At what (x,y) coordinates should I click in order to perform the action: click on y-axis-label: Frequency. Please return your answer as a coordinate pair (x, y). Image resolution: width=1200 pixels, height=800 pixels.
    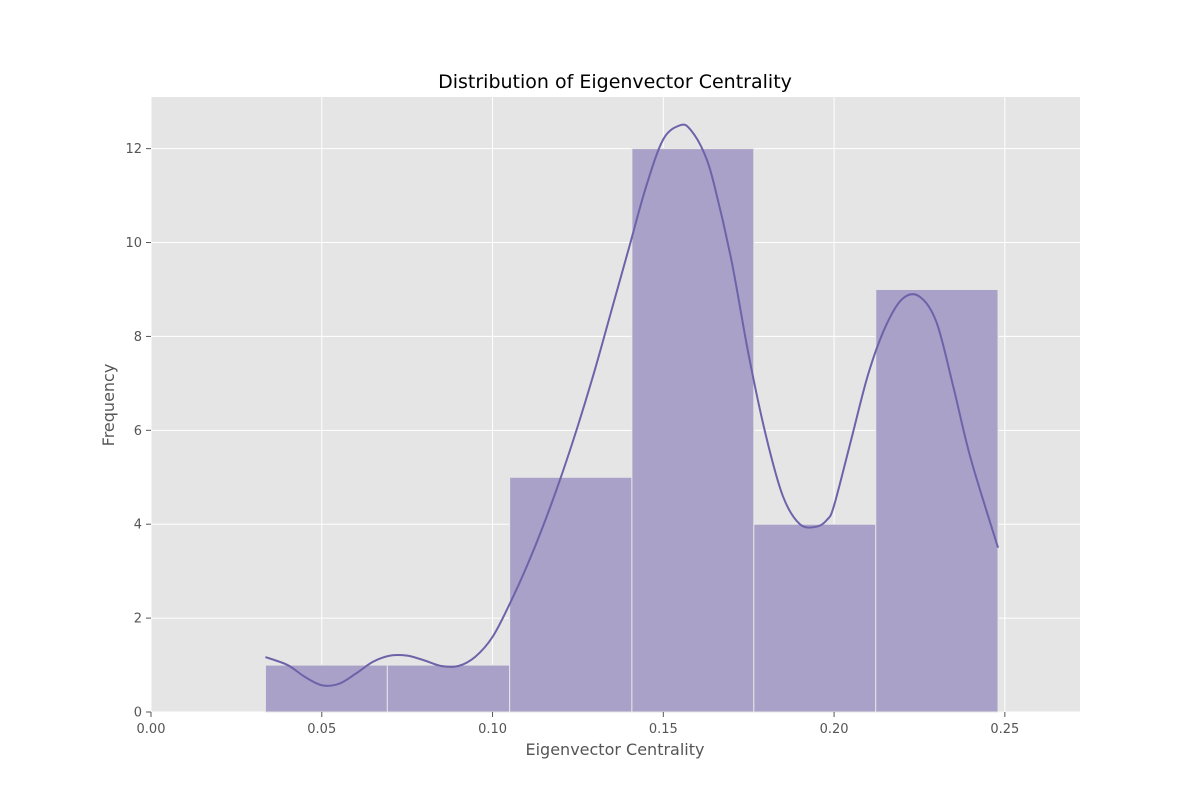
    Looking at the image, I should click on (108, 405).